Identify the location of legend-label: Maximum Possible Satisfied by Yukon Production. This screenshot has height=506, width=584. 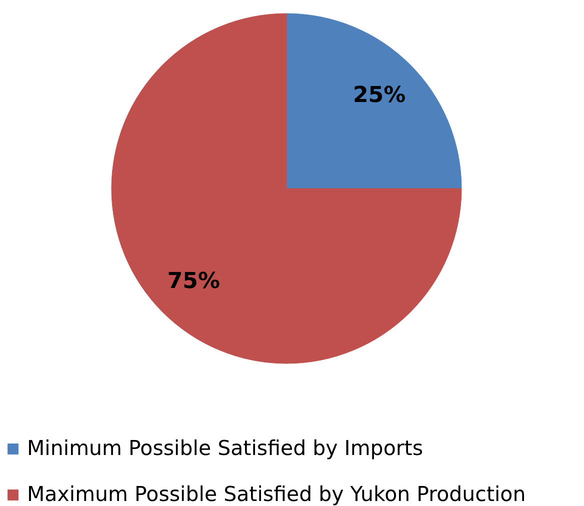
(276, 494).